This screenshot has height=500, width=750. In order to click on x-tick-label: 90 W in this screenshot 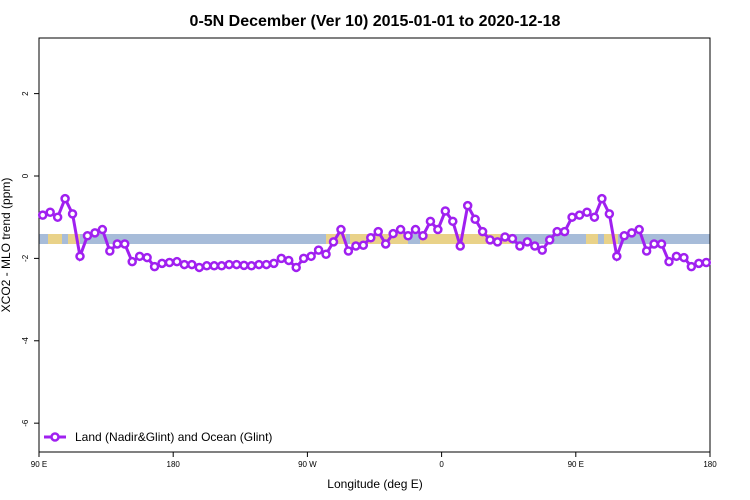, I will do `click(307, 464)`.